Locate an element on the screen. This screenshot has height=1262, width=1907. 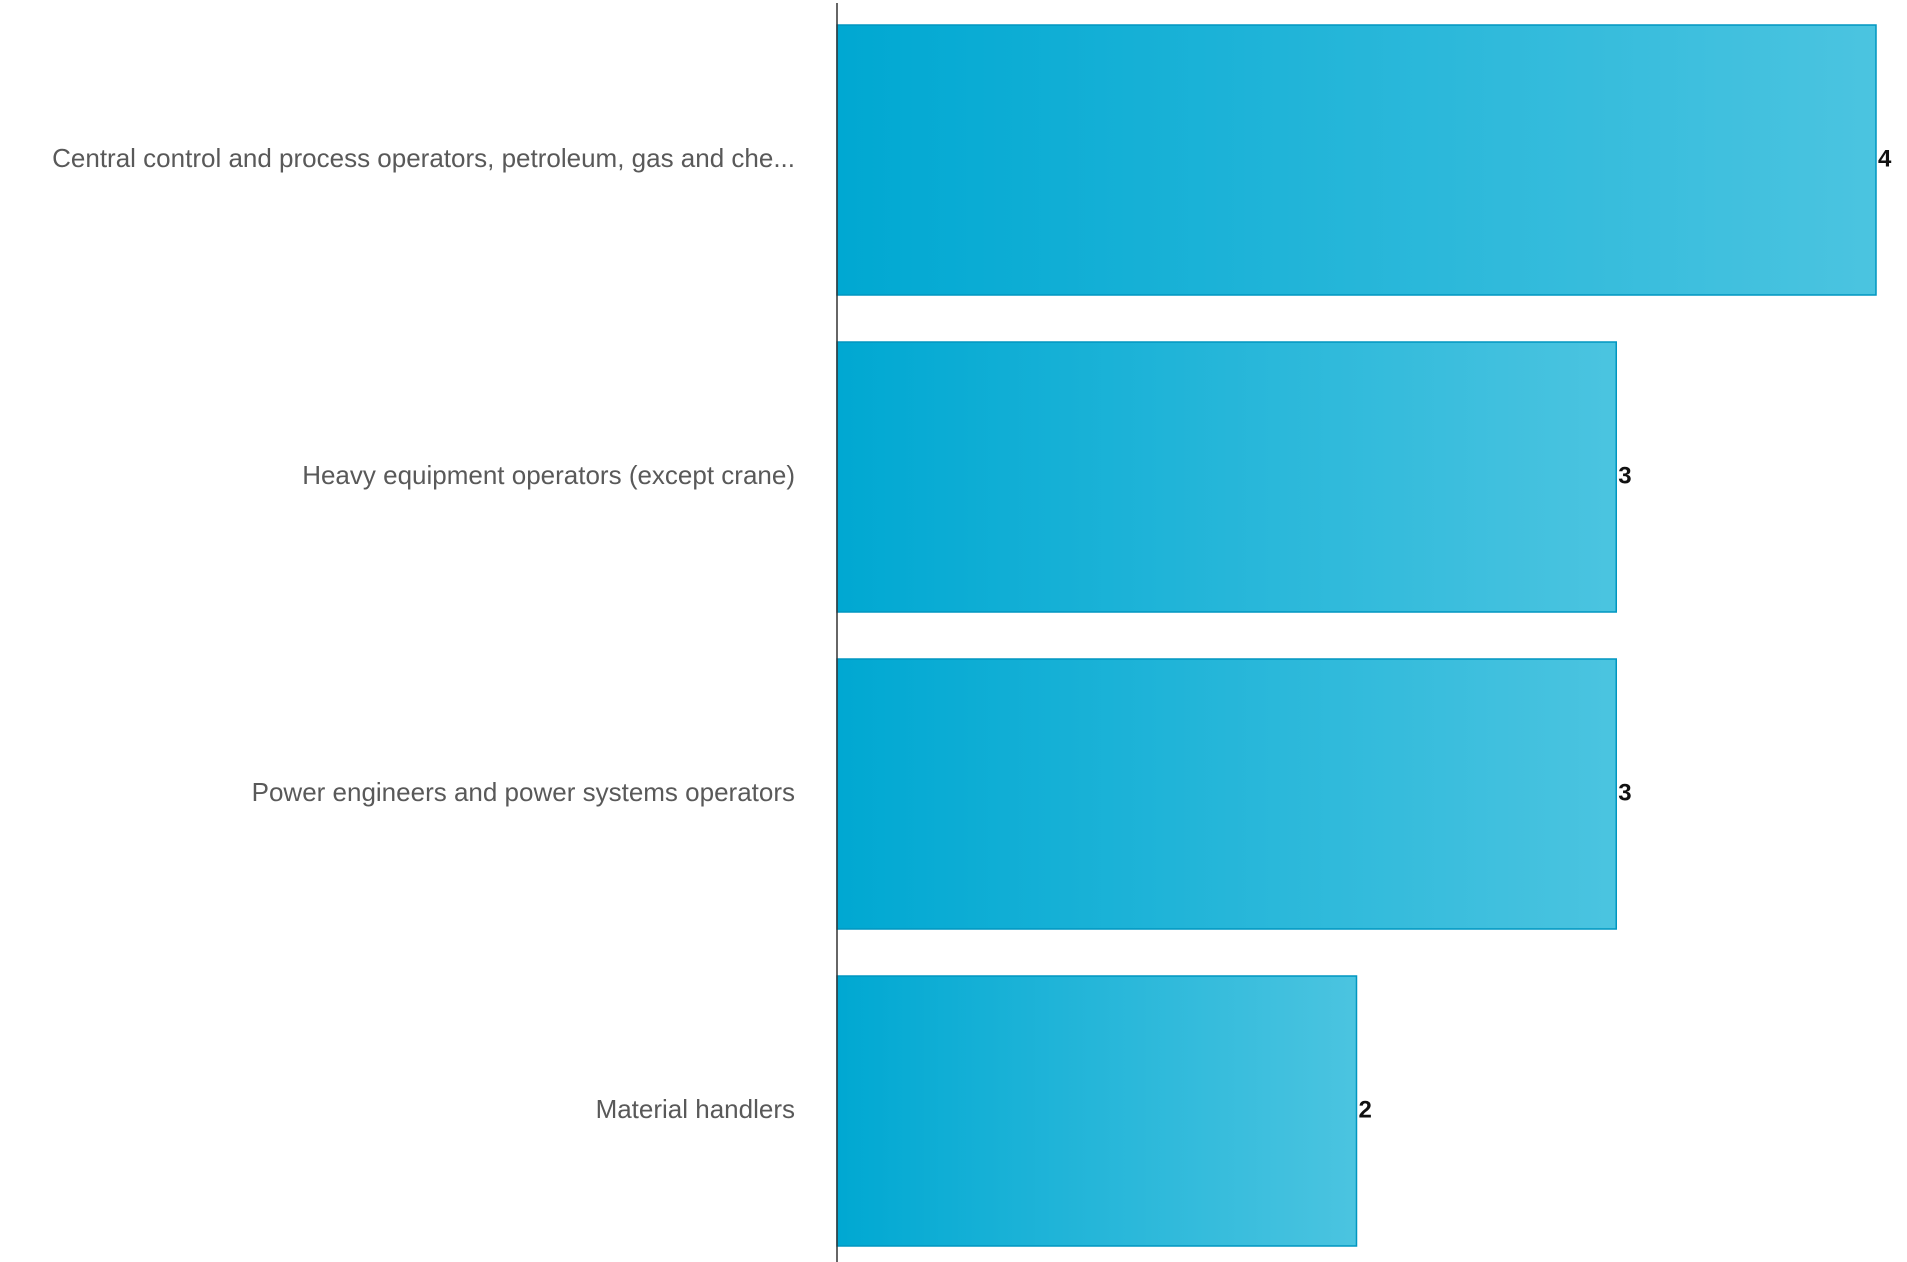
value-label-3: 2 is located at coordinates (1365, 1109).